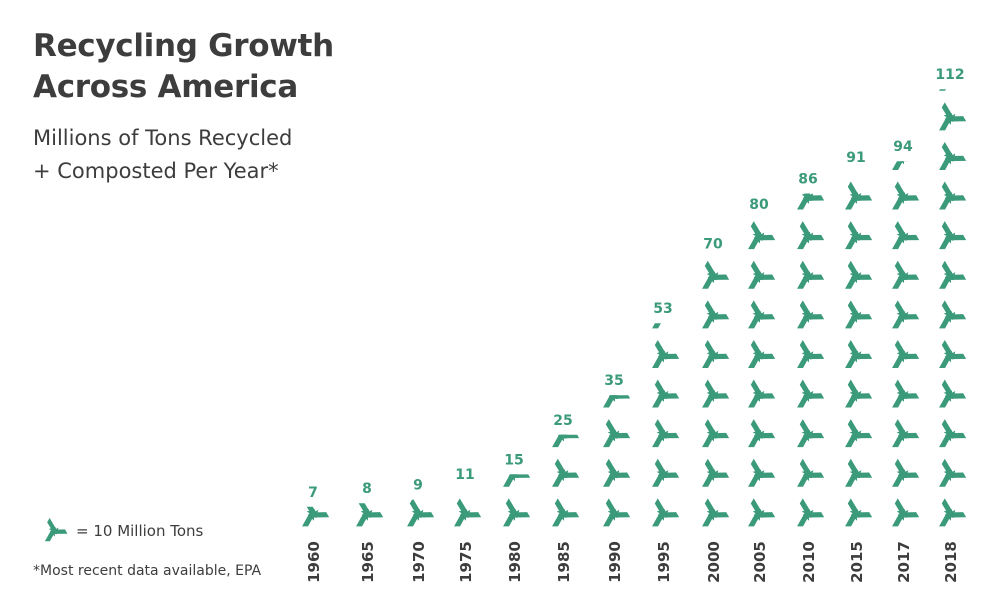 Image resolution: width=1000 pixels, height=611 pixels. What do you see at coordinates (418, 486) in the screenshot?
I see `value-label: 9` at bounding box center [418, 486].